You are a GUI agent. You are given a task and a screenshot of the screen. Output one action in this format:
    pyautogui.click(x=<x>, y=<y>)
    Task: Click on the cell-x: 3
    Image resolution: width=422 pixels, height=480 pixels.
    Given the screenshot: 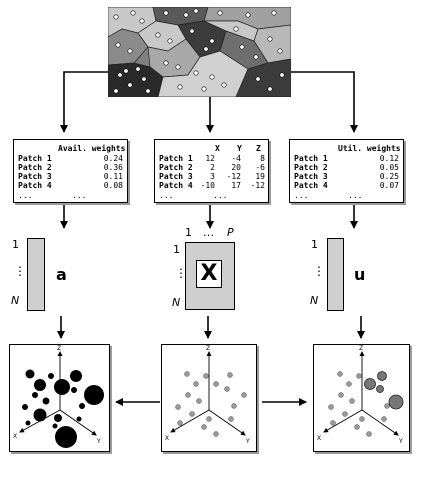 What is the action you would take?
    pyautogui.click(x=212, y=176)
    